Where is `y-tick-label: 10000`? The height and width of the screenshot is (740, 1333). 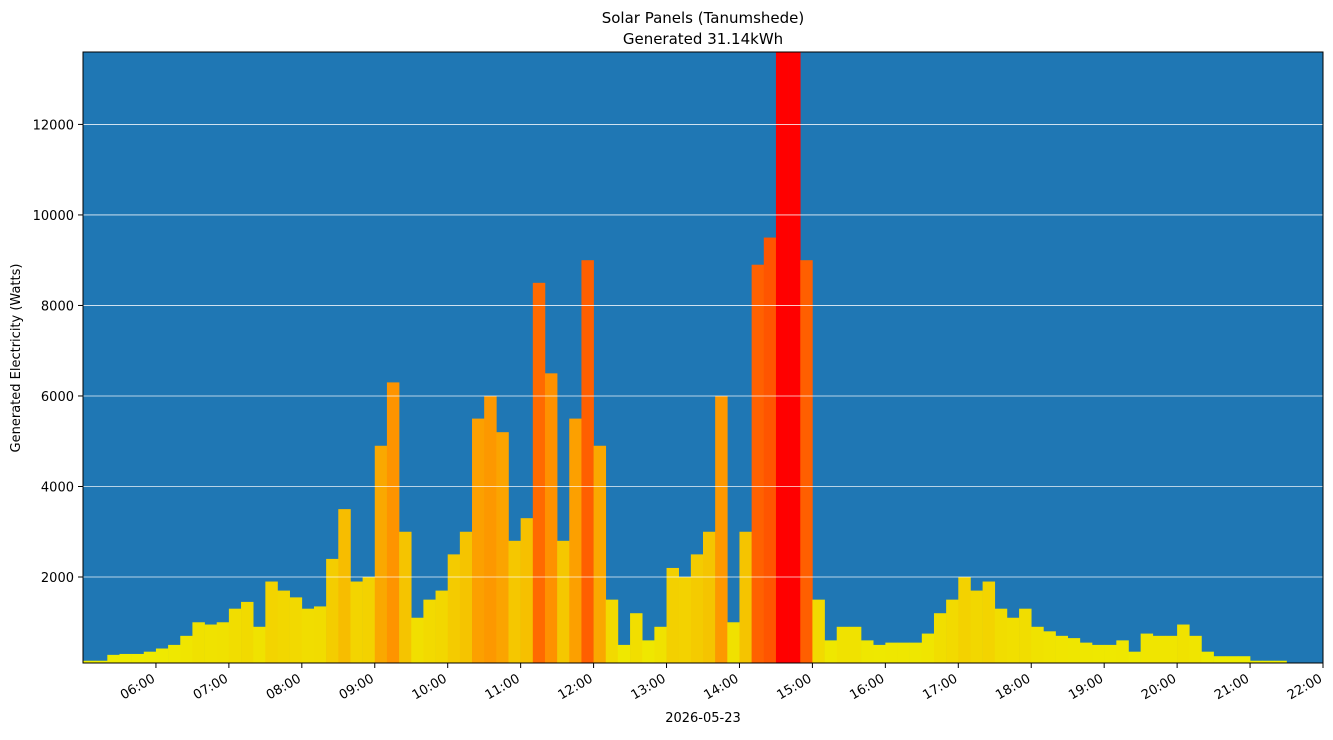 y-tick-label: 10000 is located at coordinates (53, 216).